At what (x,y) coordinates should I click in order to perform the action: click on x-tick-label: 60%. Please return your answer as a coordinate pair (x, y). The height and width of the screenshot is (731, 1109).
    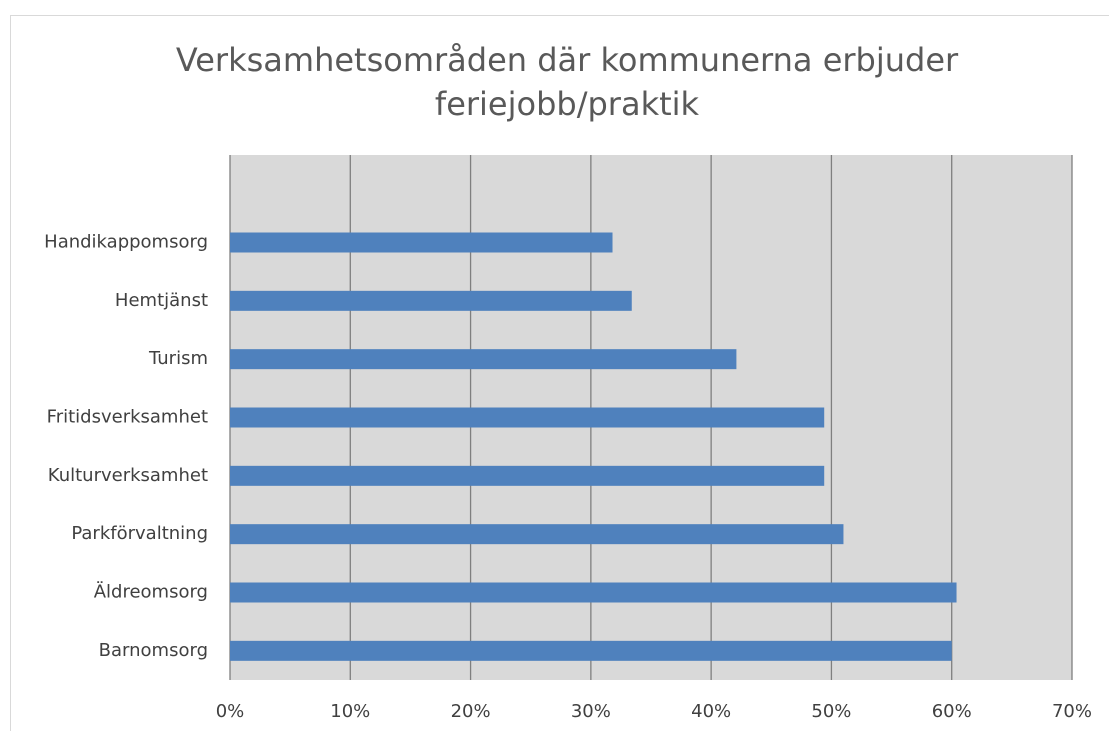
    Looking at the image, I should click on (952, 711).